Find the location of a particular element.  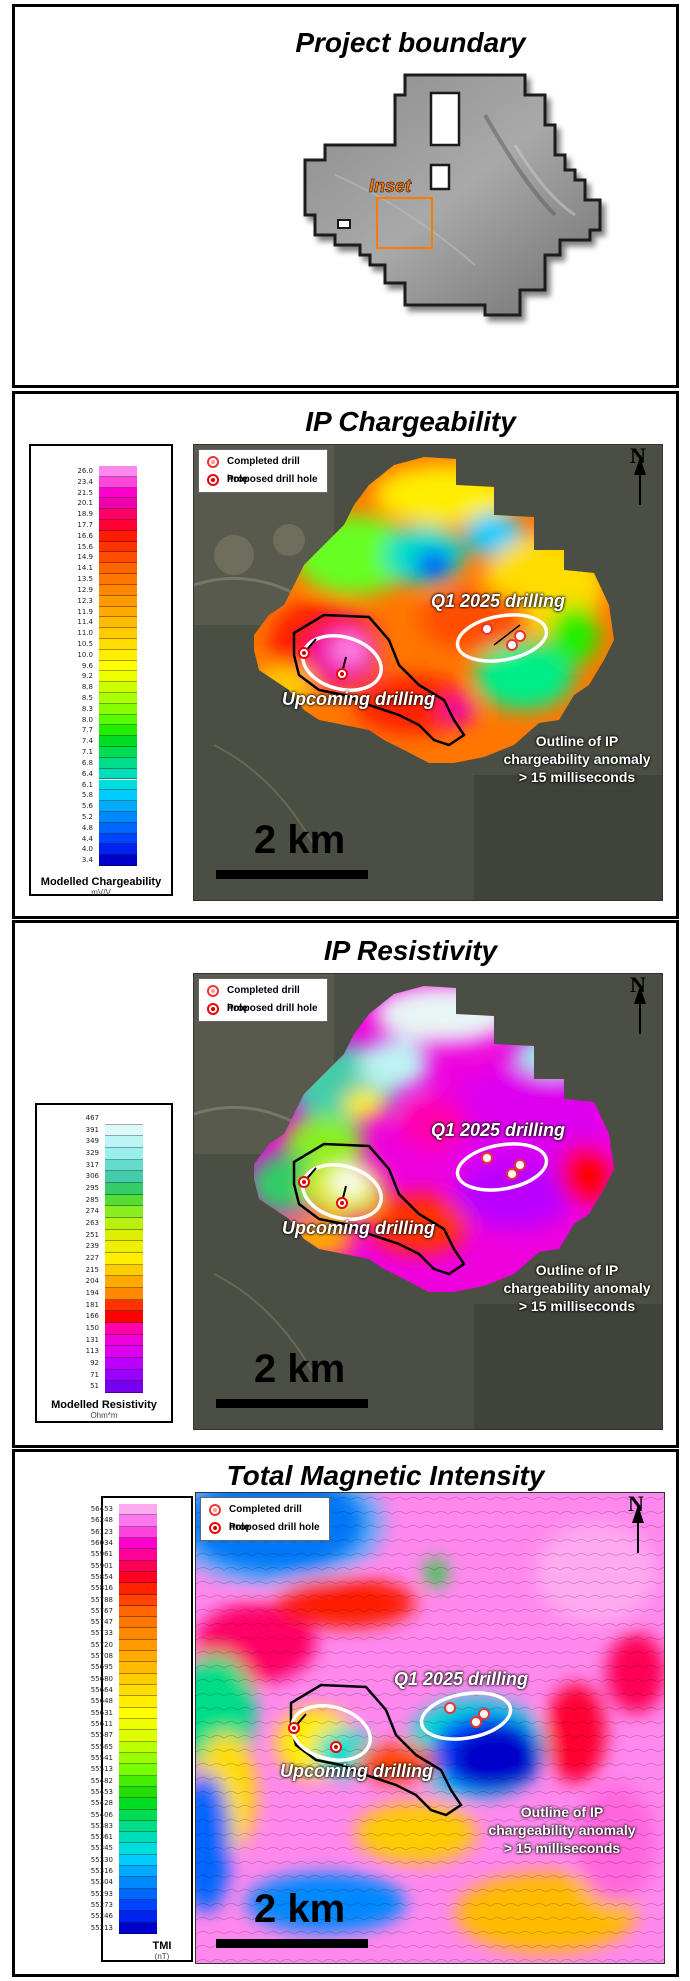

legend-value: 239 is located at coordinates (92, 1246).